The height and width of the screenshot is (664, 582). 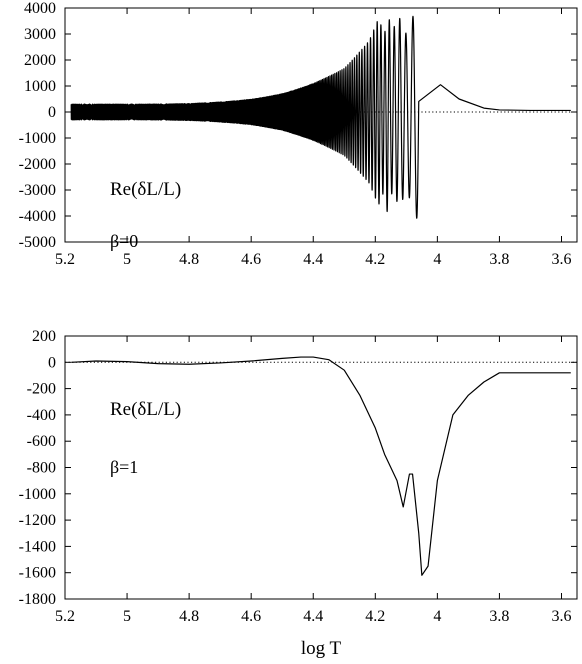 What do you see at coordinates (41, 468) in the screenshot?
I see `y-tick-label: -800` at bounding box center [41, 468].